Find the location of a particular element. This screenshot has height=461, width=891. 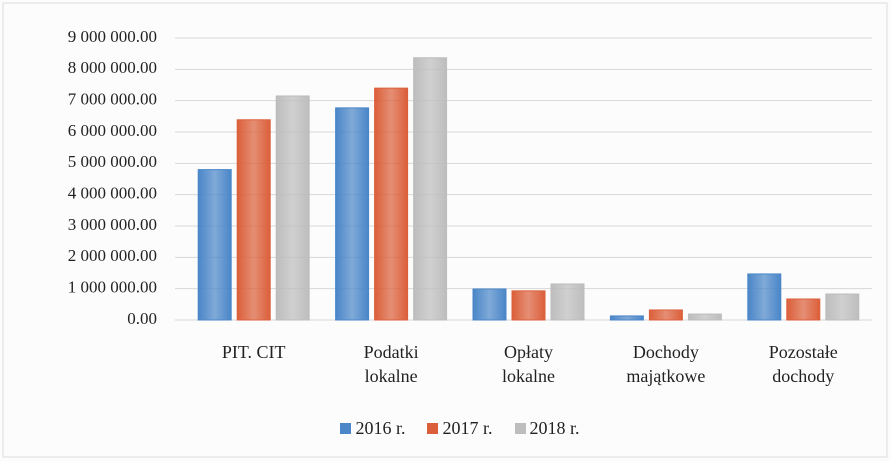

x-tick-label: Opłaty lokalne is located at coordinates (528, 364).